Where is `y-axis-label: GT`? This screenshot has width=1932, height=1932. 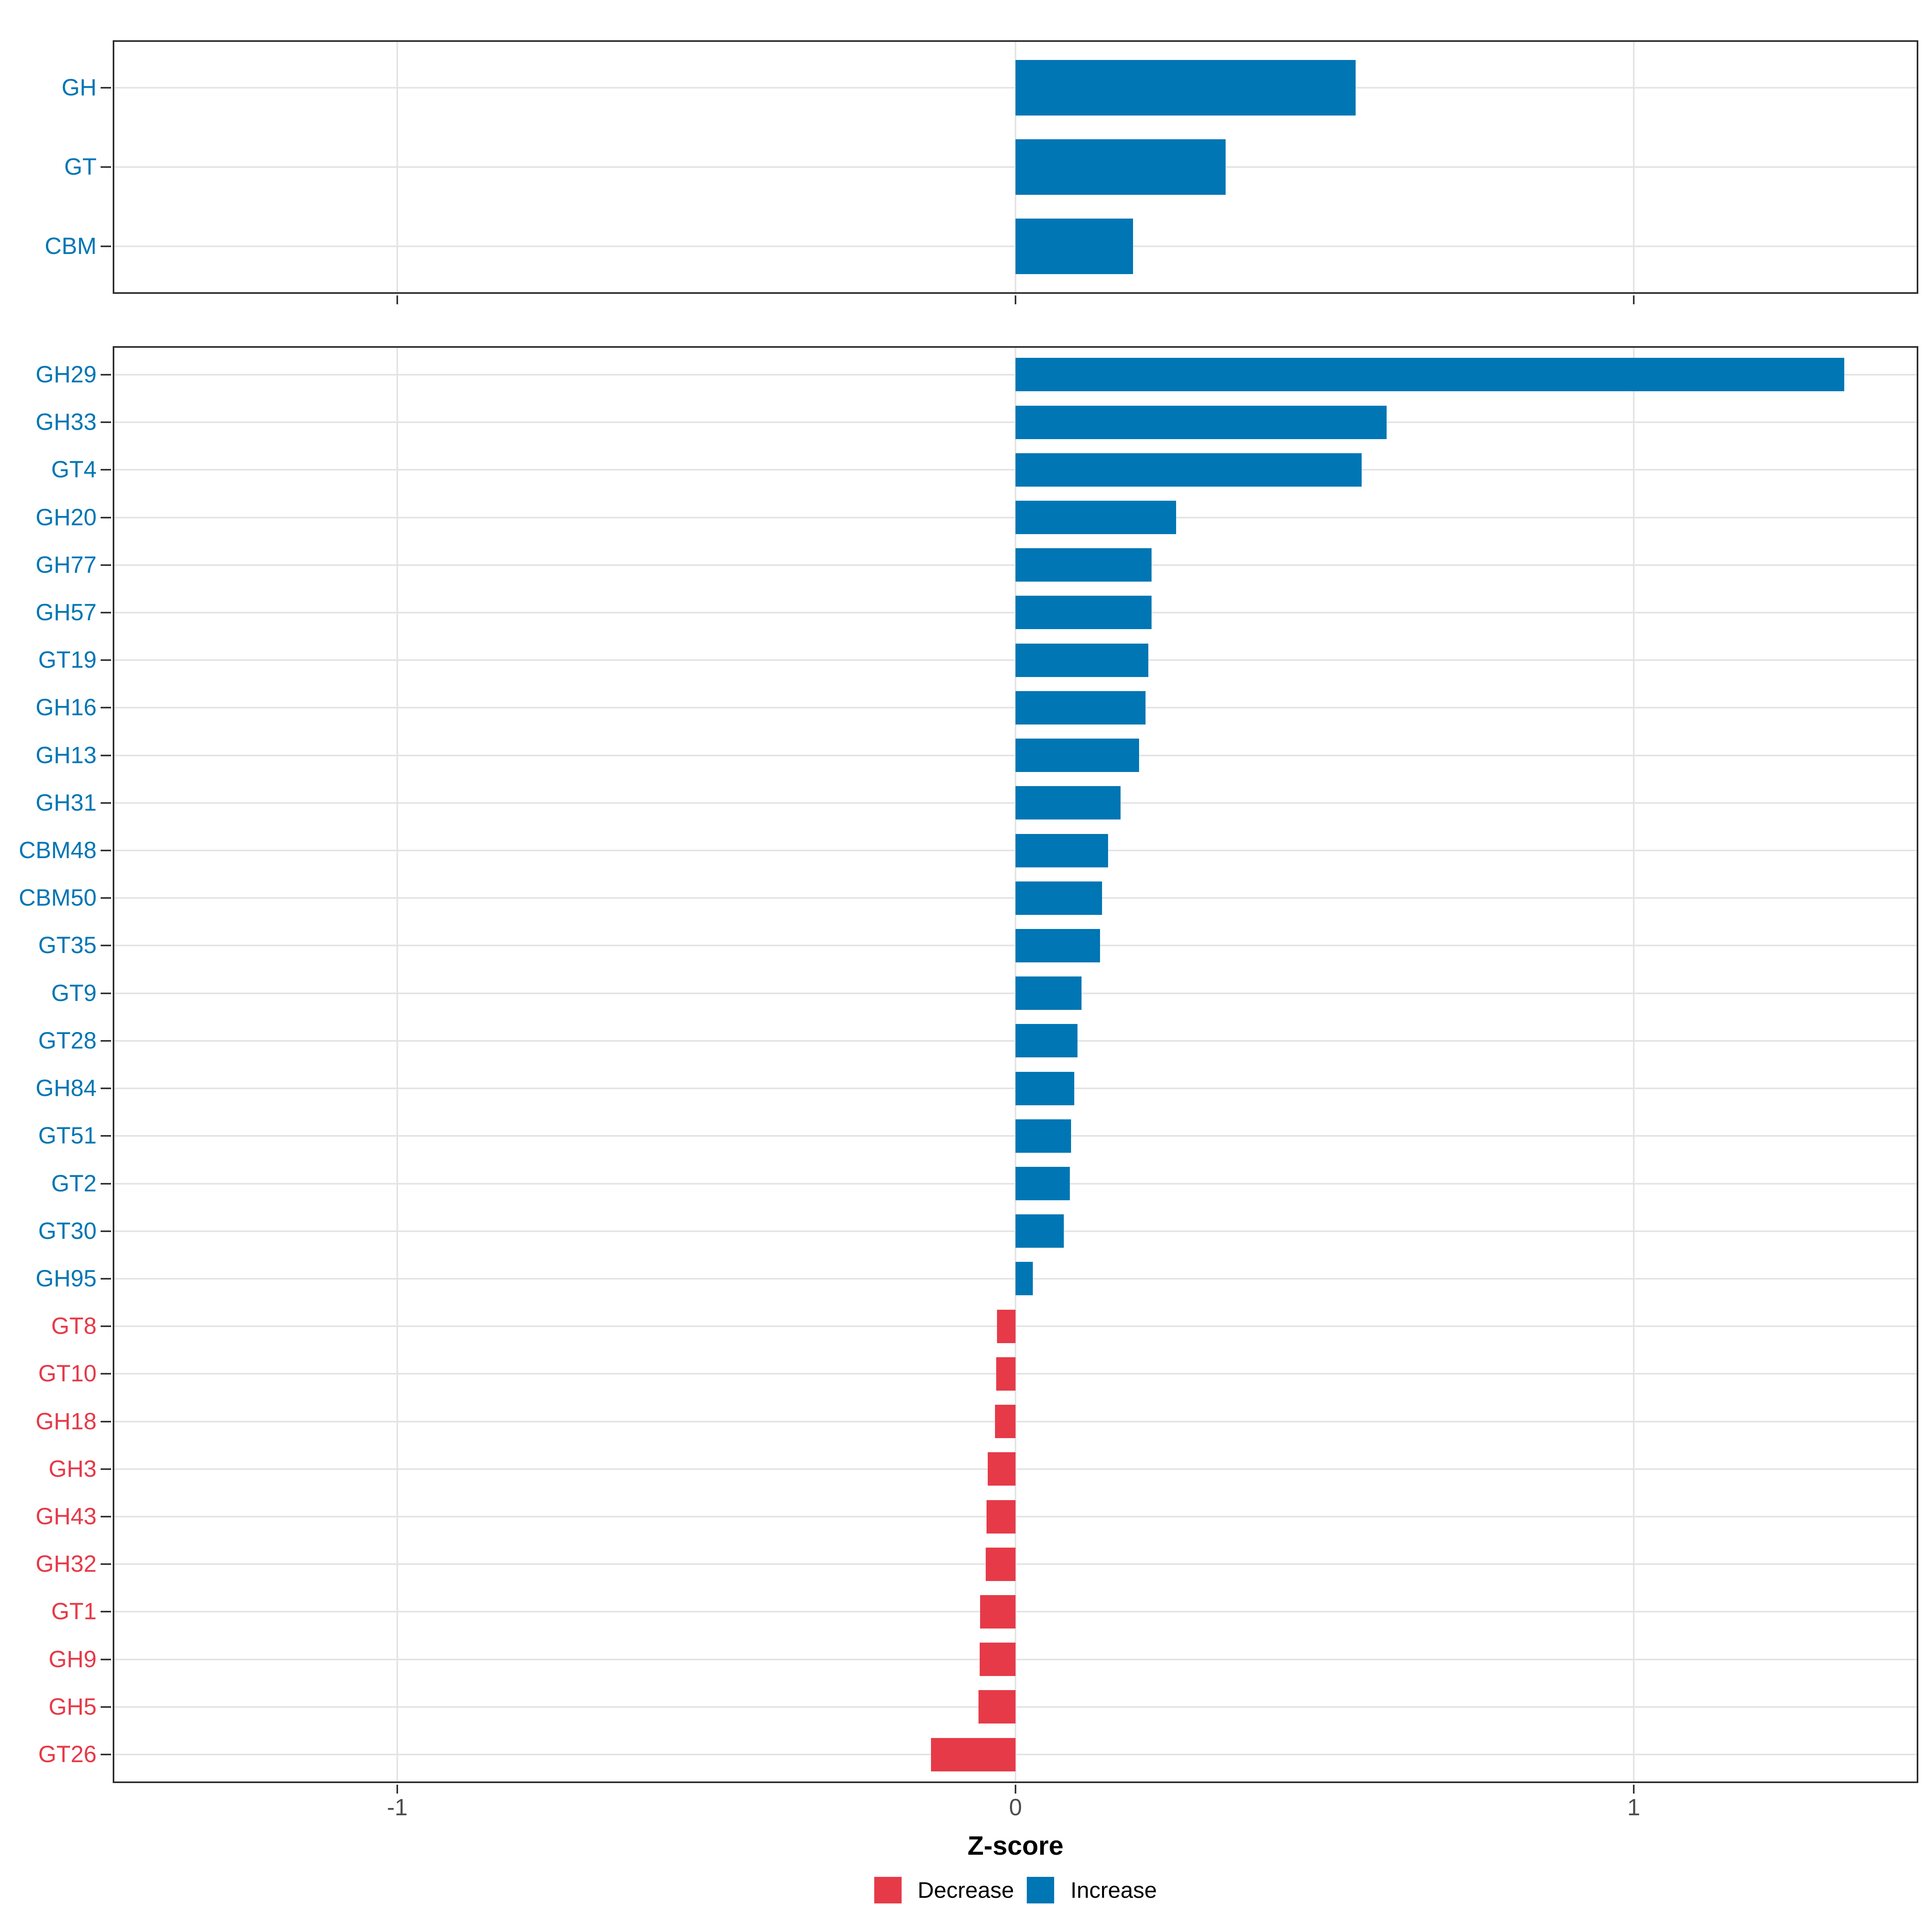 y-axis-label: GT is located at coordinates (80, 167).